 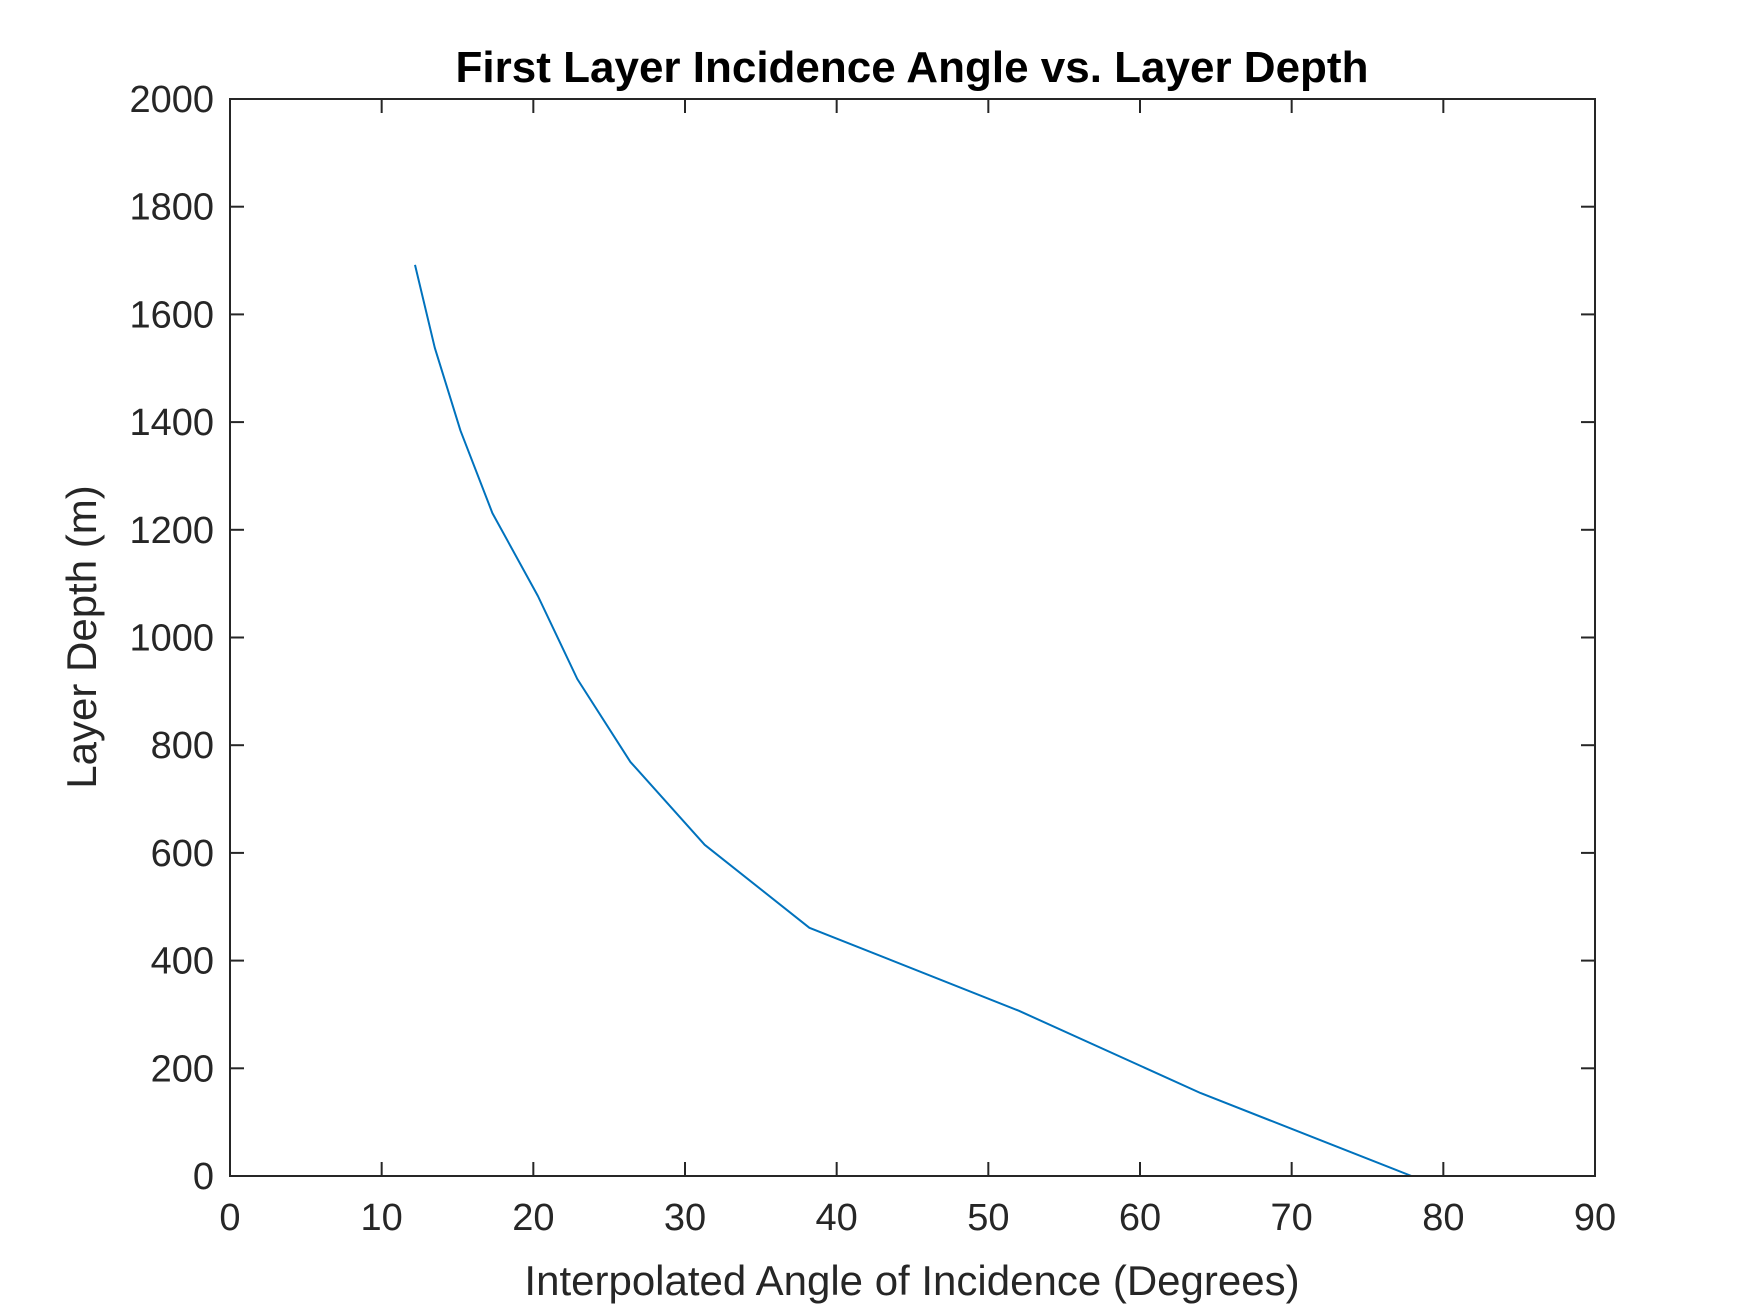 What do you see at coordinates (182, 962) in the screenshot?
I see `y-tick-label: 400` at bounding box center [182, 962].